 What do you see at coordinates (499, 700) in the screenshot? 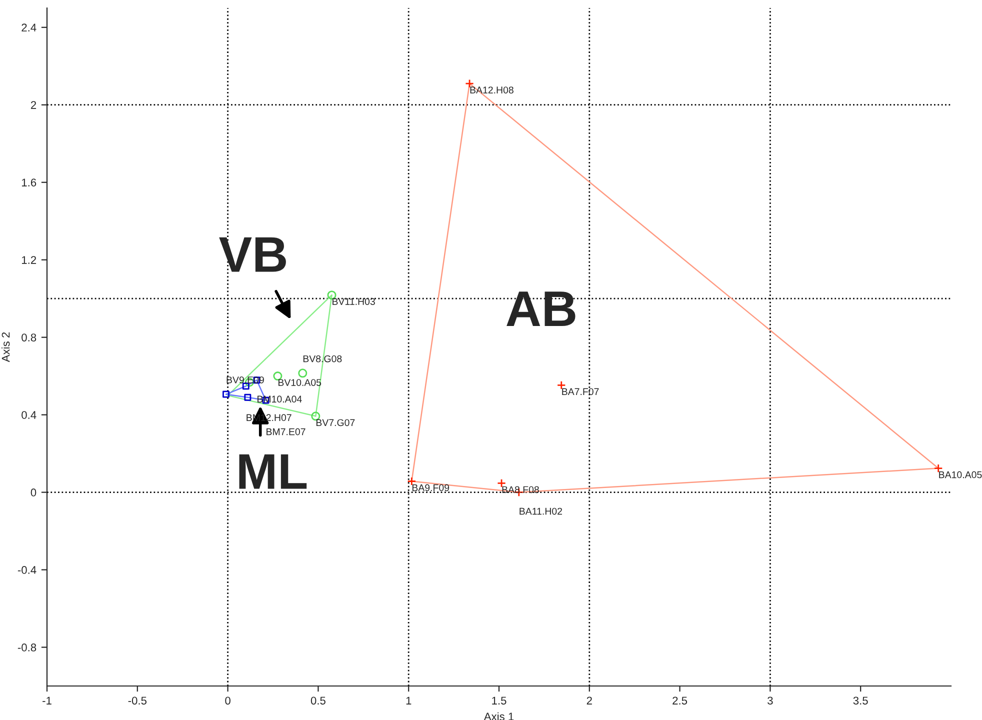
I see `x-tick-label: 1.5` at bounding box center [499, 700].